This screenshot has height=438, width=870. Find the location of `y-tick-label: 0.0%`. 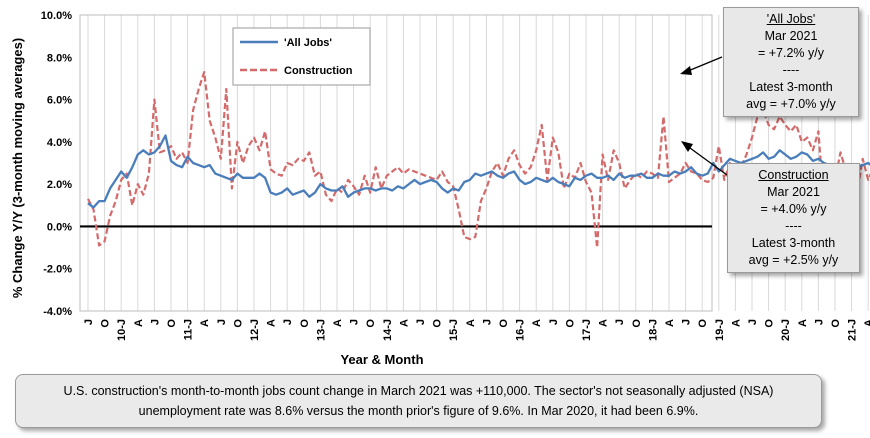

y-tick-label: 0.0% is located at coordinates (59, 227).